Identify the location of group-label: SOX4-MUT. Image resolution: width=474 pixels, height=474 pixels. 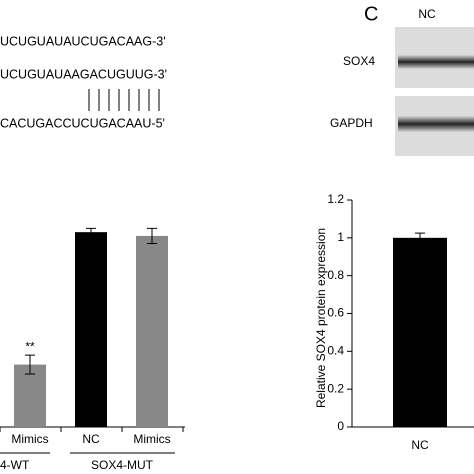
(122, 465).